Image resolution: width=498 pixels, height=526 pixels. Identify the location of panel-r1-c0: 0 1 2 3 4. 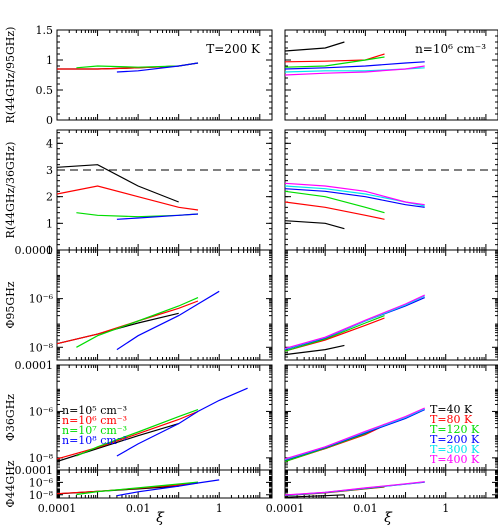
(159, 193).